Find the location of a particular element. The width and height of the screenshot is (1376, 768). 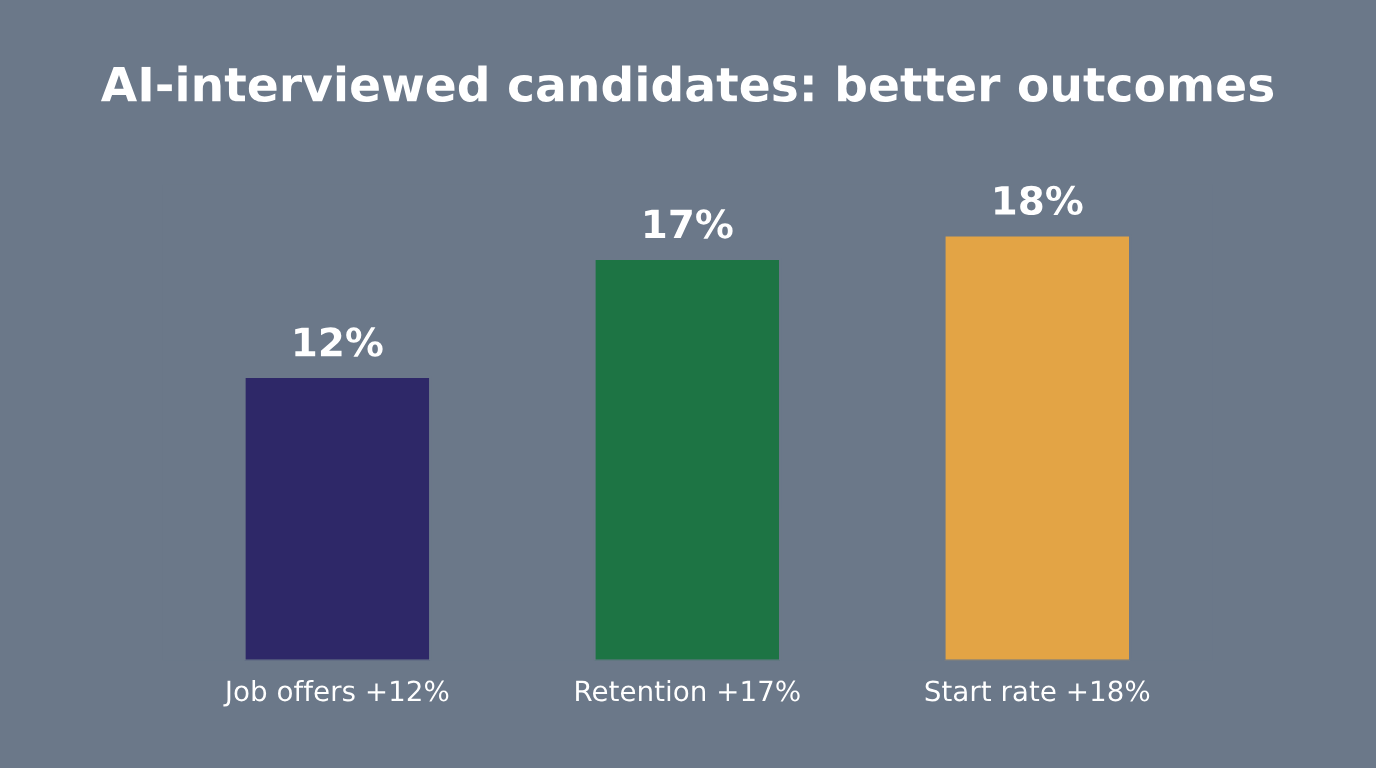

x-tick-label: Job offers +12% is located at coordinates (336, 693).